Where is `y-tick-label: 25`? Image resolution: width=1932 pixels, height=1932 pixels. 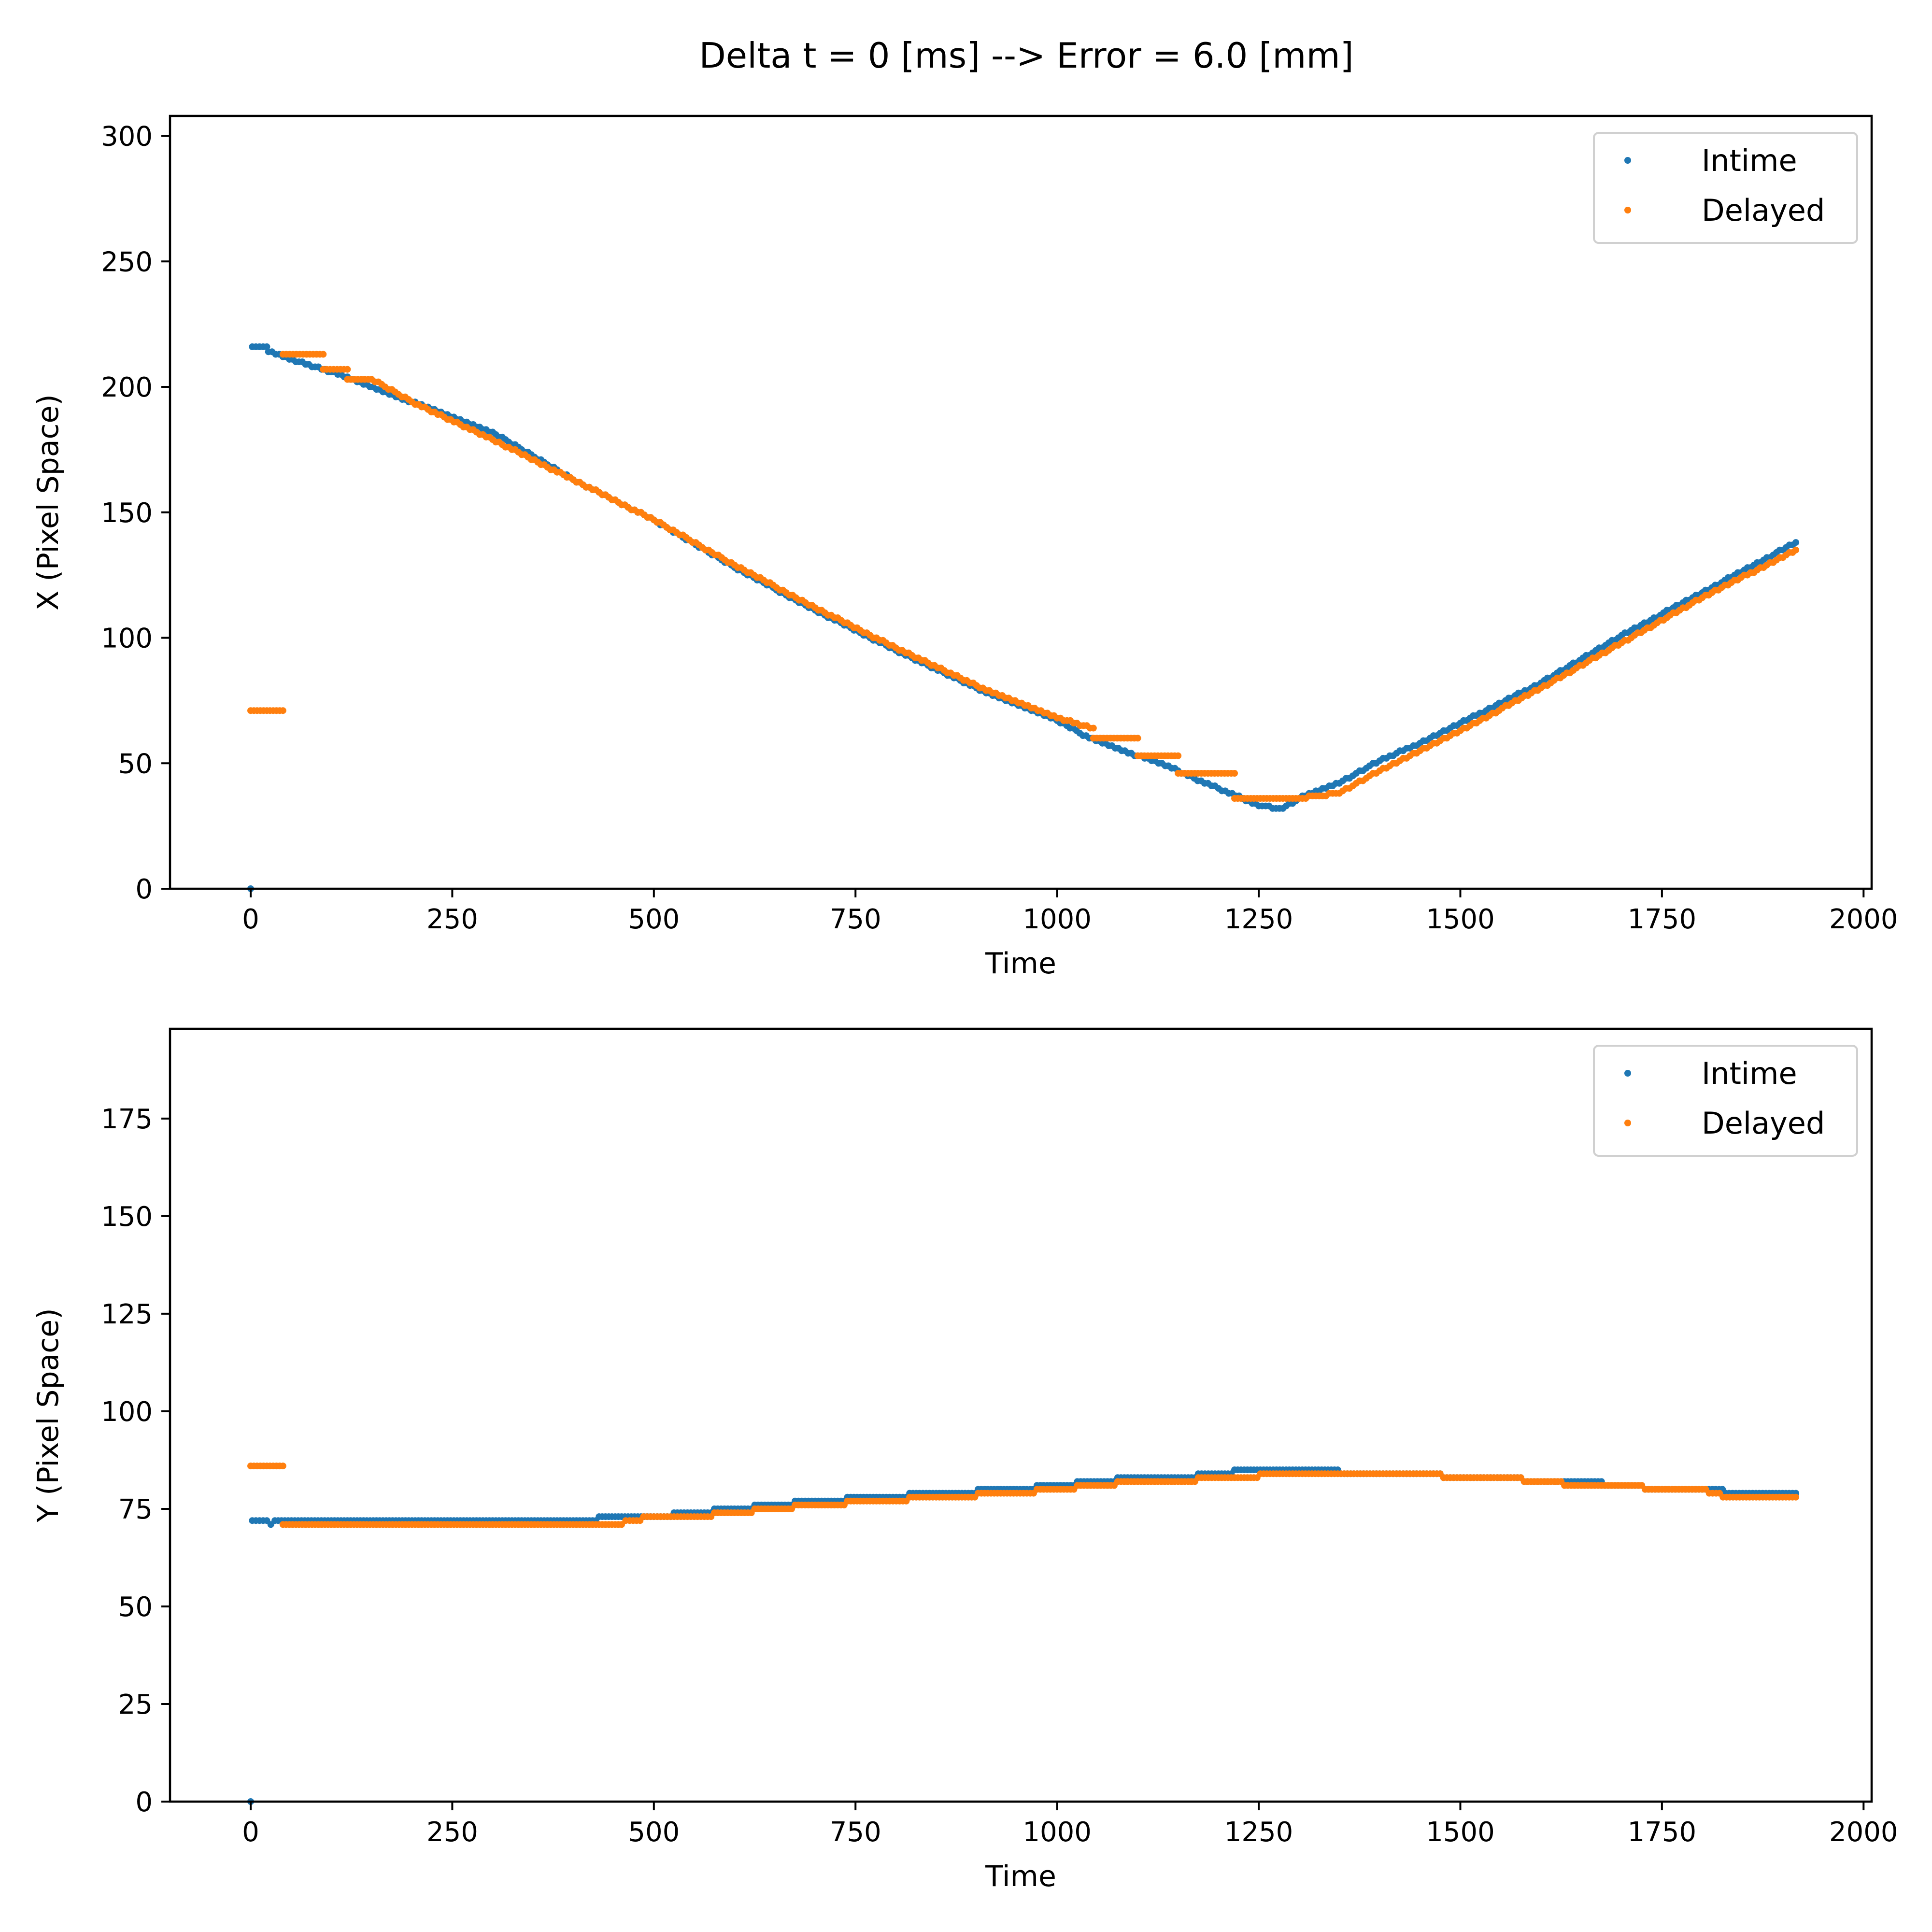
y-tick-label: 25 is located at coordinates (135, 1704).